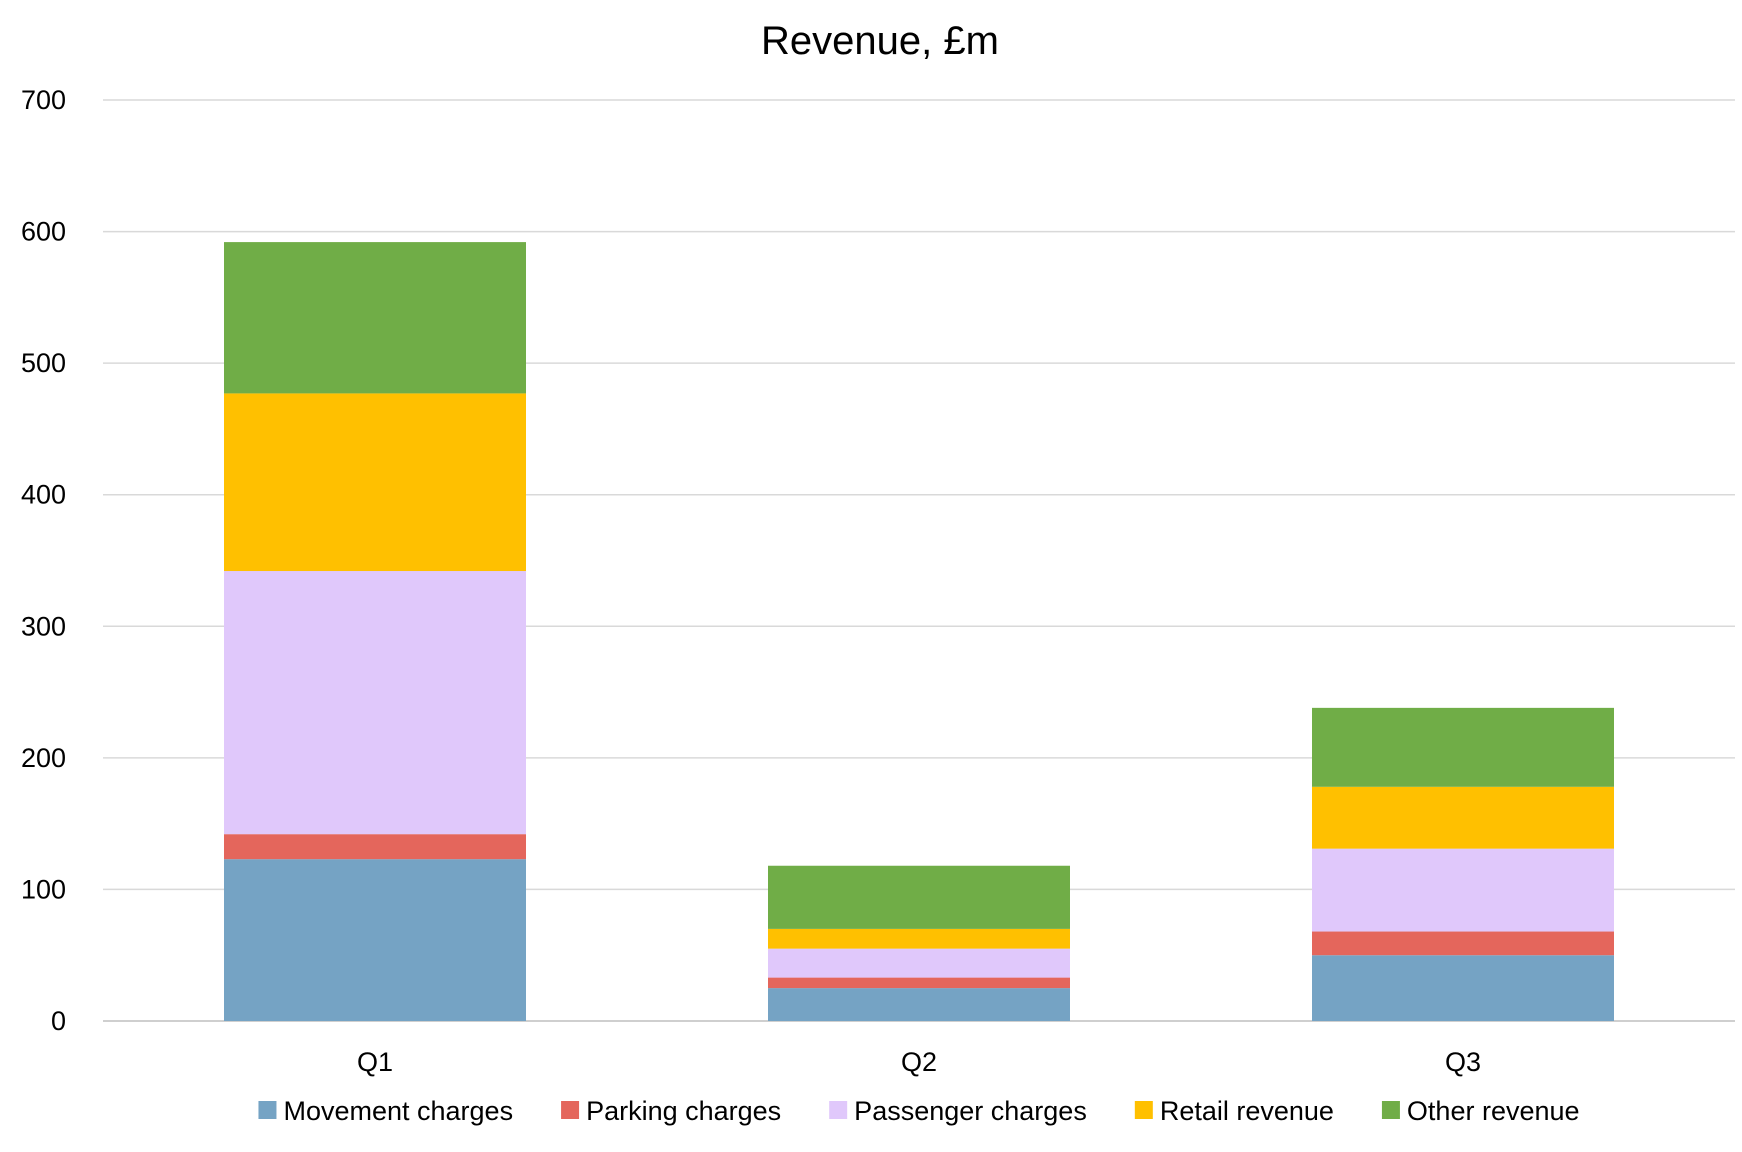 Image resolution: width=1742 pixels, height=1152 pixels. Describe the element at coordinates (683, 1111) in the screenshot. I see `legend-label: Parking charges` at that location.